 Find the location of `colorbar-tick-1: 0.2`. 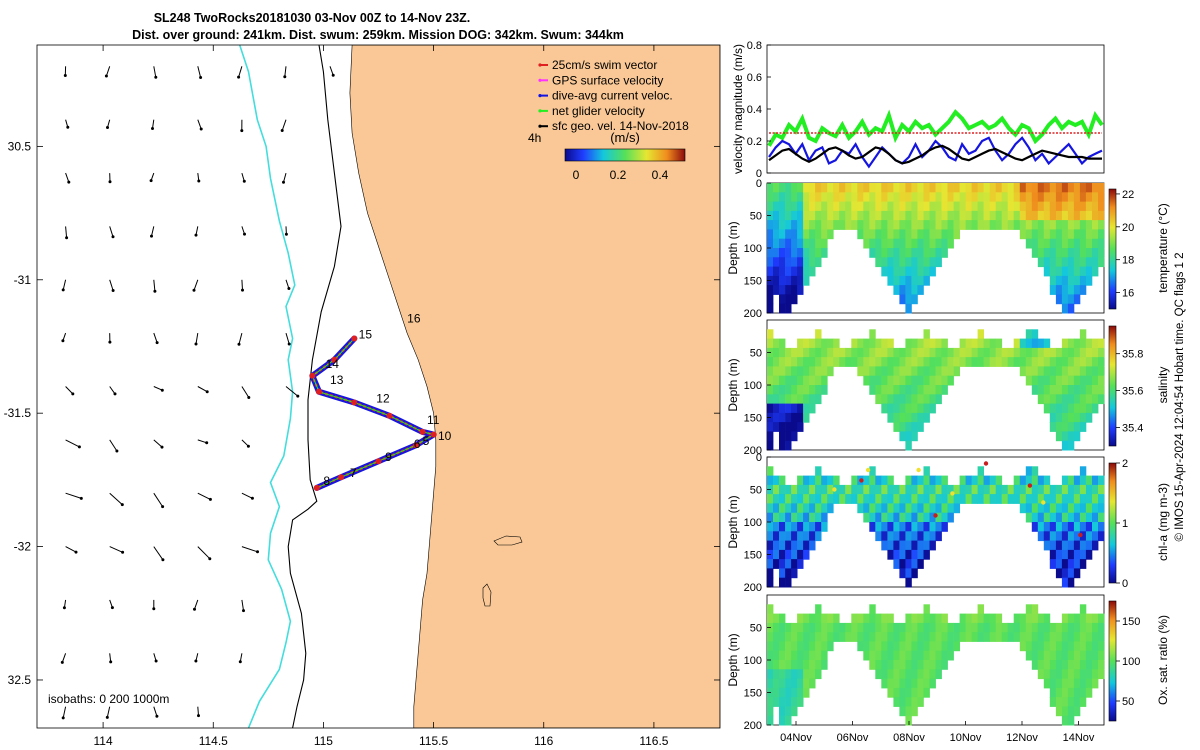

colorbar-tick-1: 0.2 is located at coordinates (618, 175).